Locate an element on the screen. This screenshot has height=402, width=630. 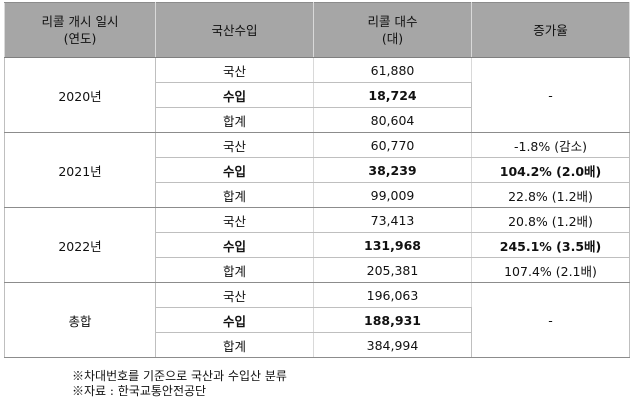
header-row: 리콜 개시 일시 (연도) 국산수입 리콜 대수 (대) 증가율 is located at coordinates (317, 30).